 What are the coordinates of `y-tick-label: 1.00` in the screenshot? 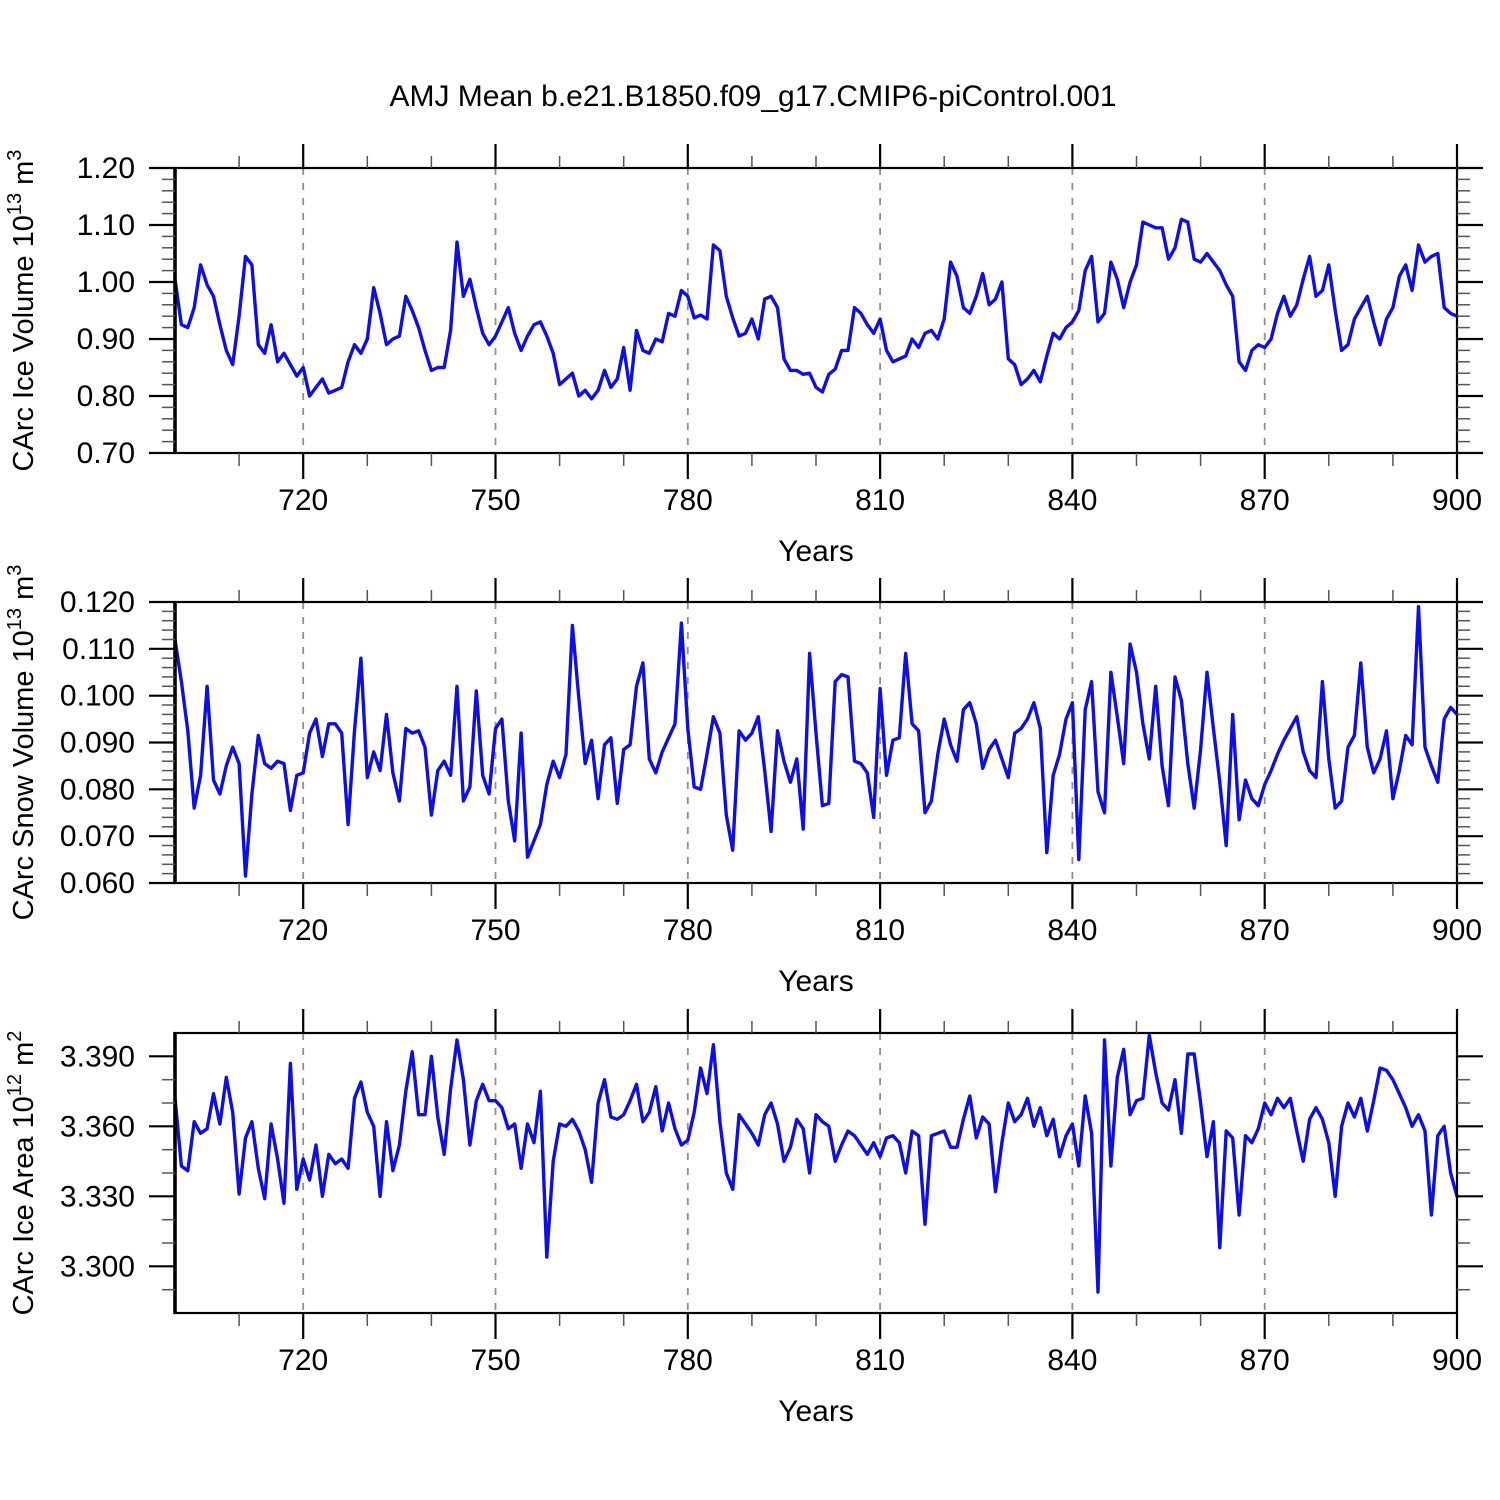 It's located at (106, 282).